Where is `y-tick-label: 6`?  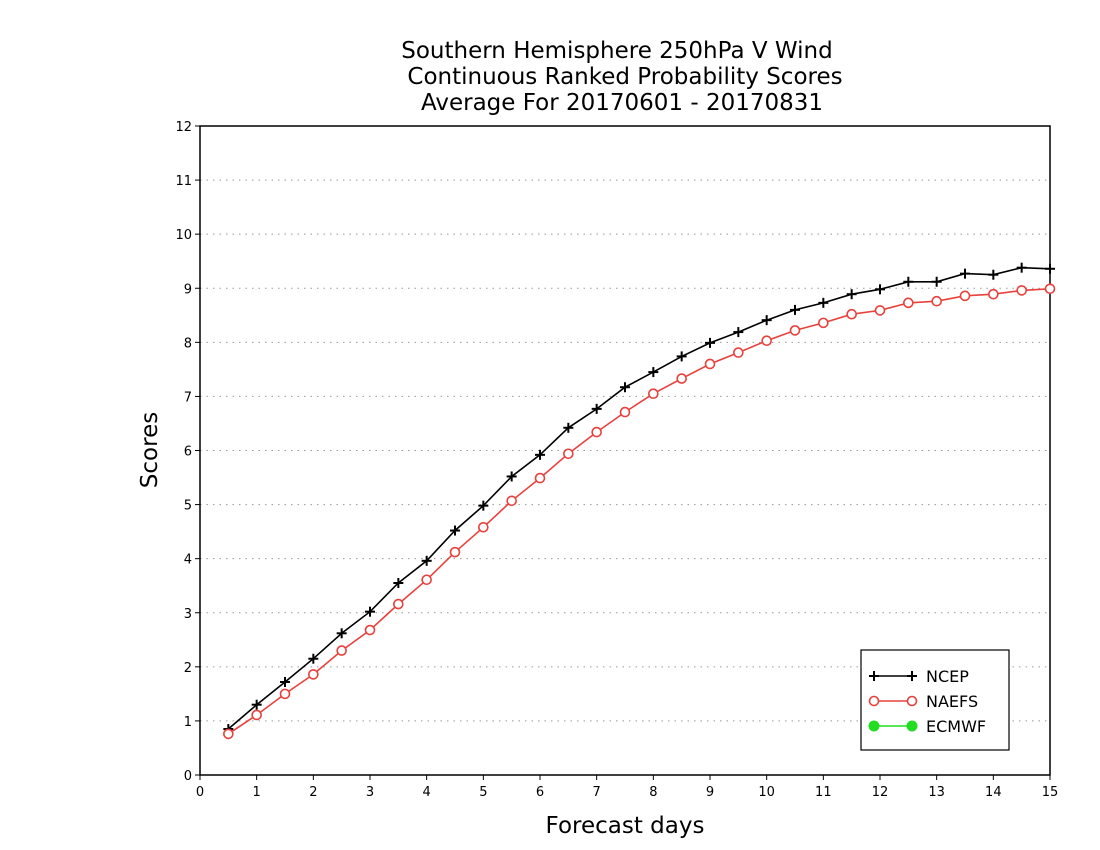
y-tick-label: 6 is located at coordinates (188, 452).